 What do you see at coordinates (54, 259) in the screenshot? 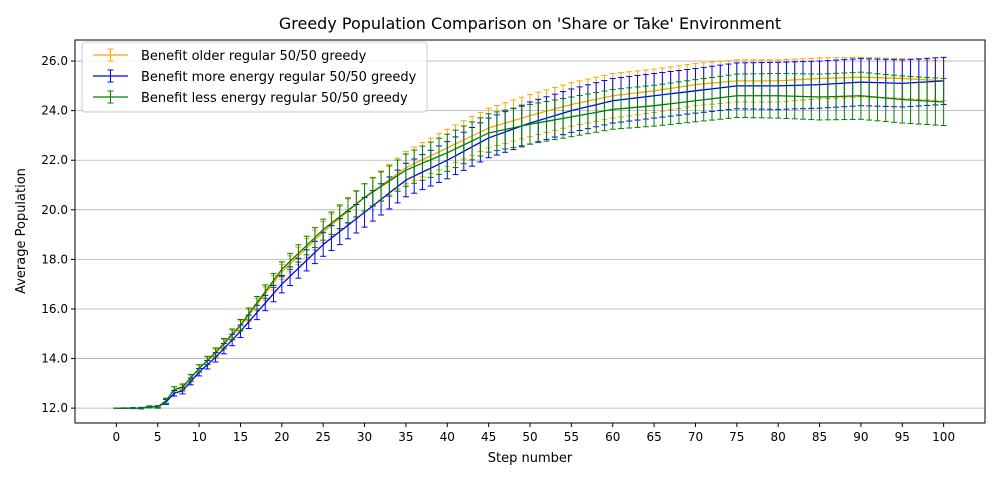
I see `y-tick-label: 18.0` at bounding box center [54, 259].